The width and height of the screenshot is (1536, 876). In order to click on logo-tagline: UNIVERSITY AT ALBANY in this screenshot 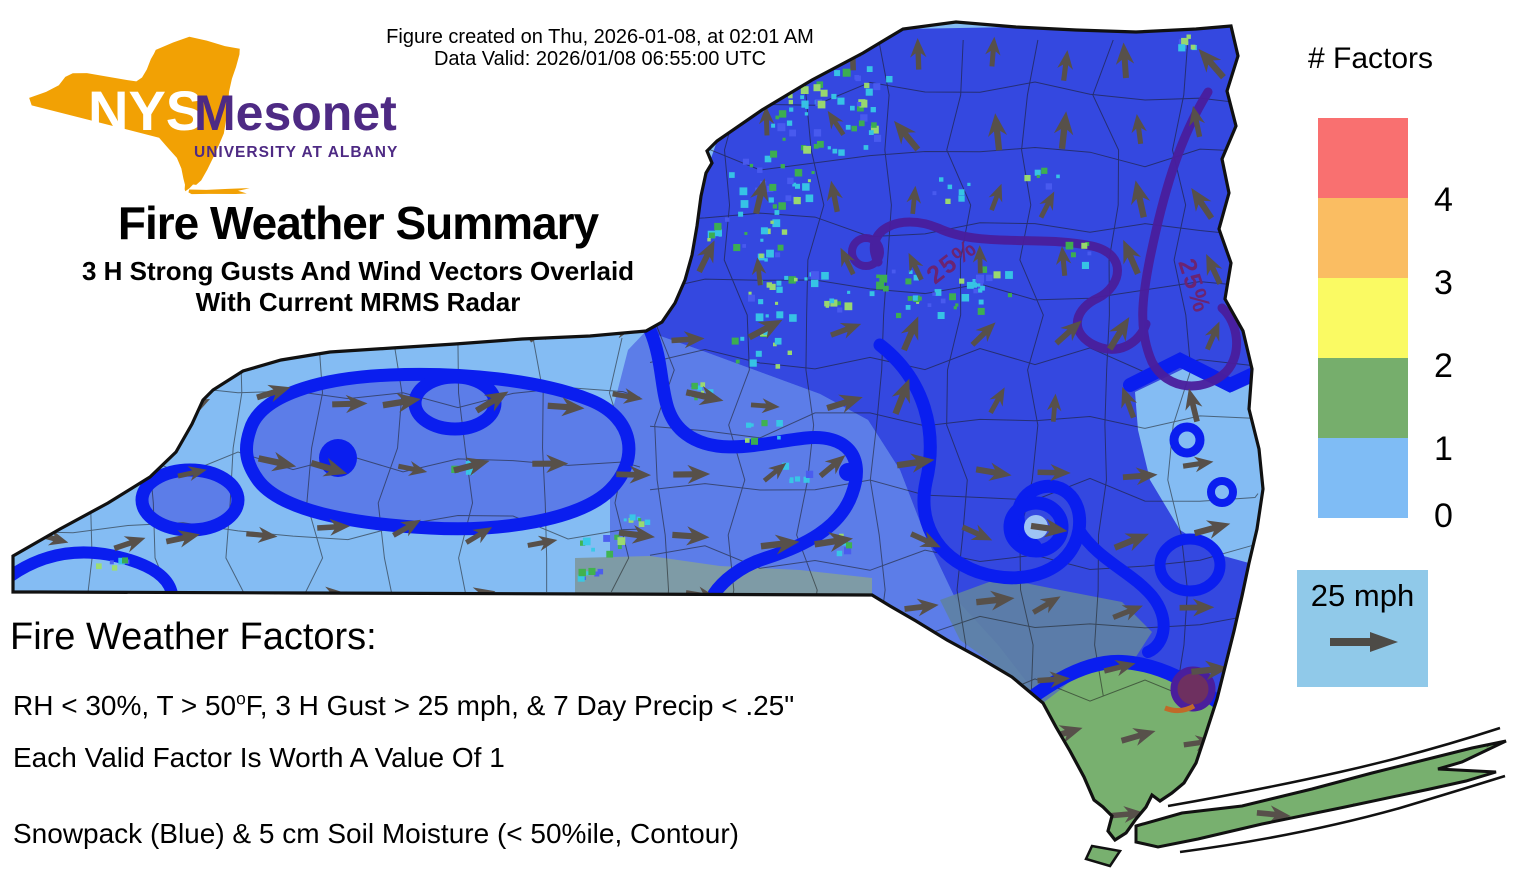, I will do `click(296, 152)`.